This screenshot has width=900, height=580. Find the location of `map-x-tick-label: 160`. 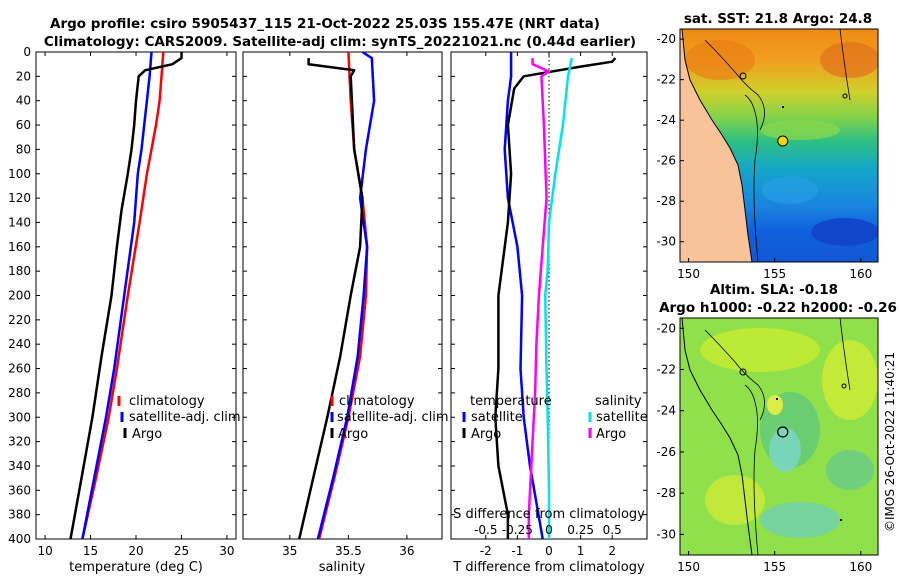

map-x-tick-label: 160 is located at coordinates (860, 567).